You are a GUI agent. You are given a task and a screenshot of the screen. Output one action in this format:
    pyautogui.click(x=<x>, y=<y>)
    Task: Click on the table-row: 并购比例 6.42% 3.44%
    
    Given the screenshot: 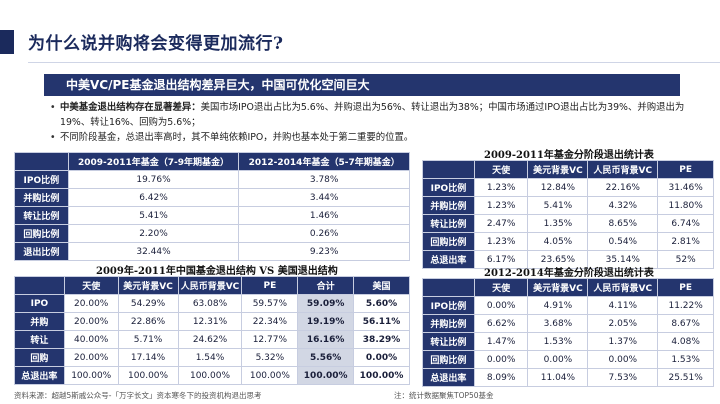 What is the action you would take?
    pyautogui.click(x=212, y=197)
    